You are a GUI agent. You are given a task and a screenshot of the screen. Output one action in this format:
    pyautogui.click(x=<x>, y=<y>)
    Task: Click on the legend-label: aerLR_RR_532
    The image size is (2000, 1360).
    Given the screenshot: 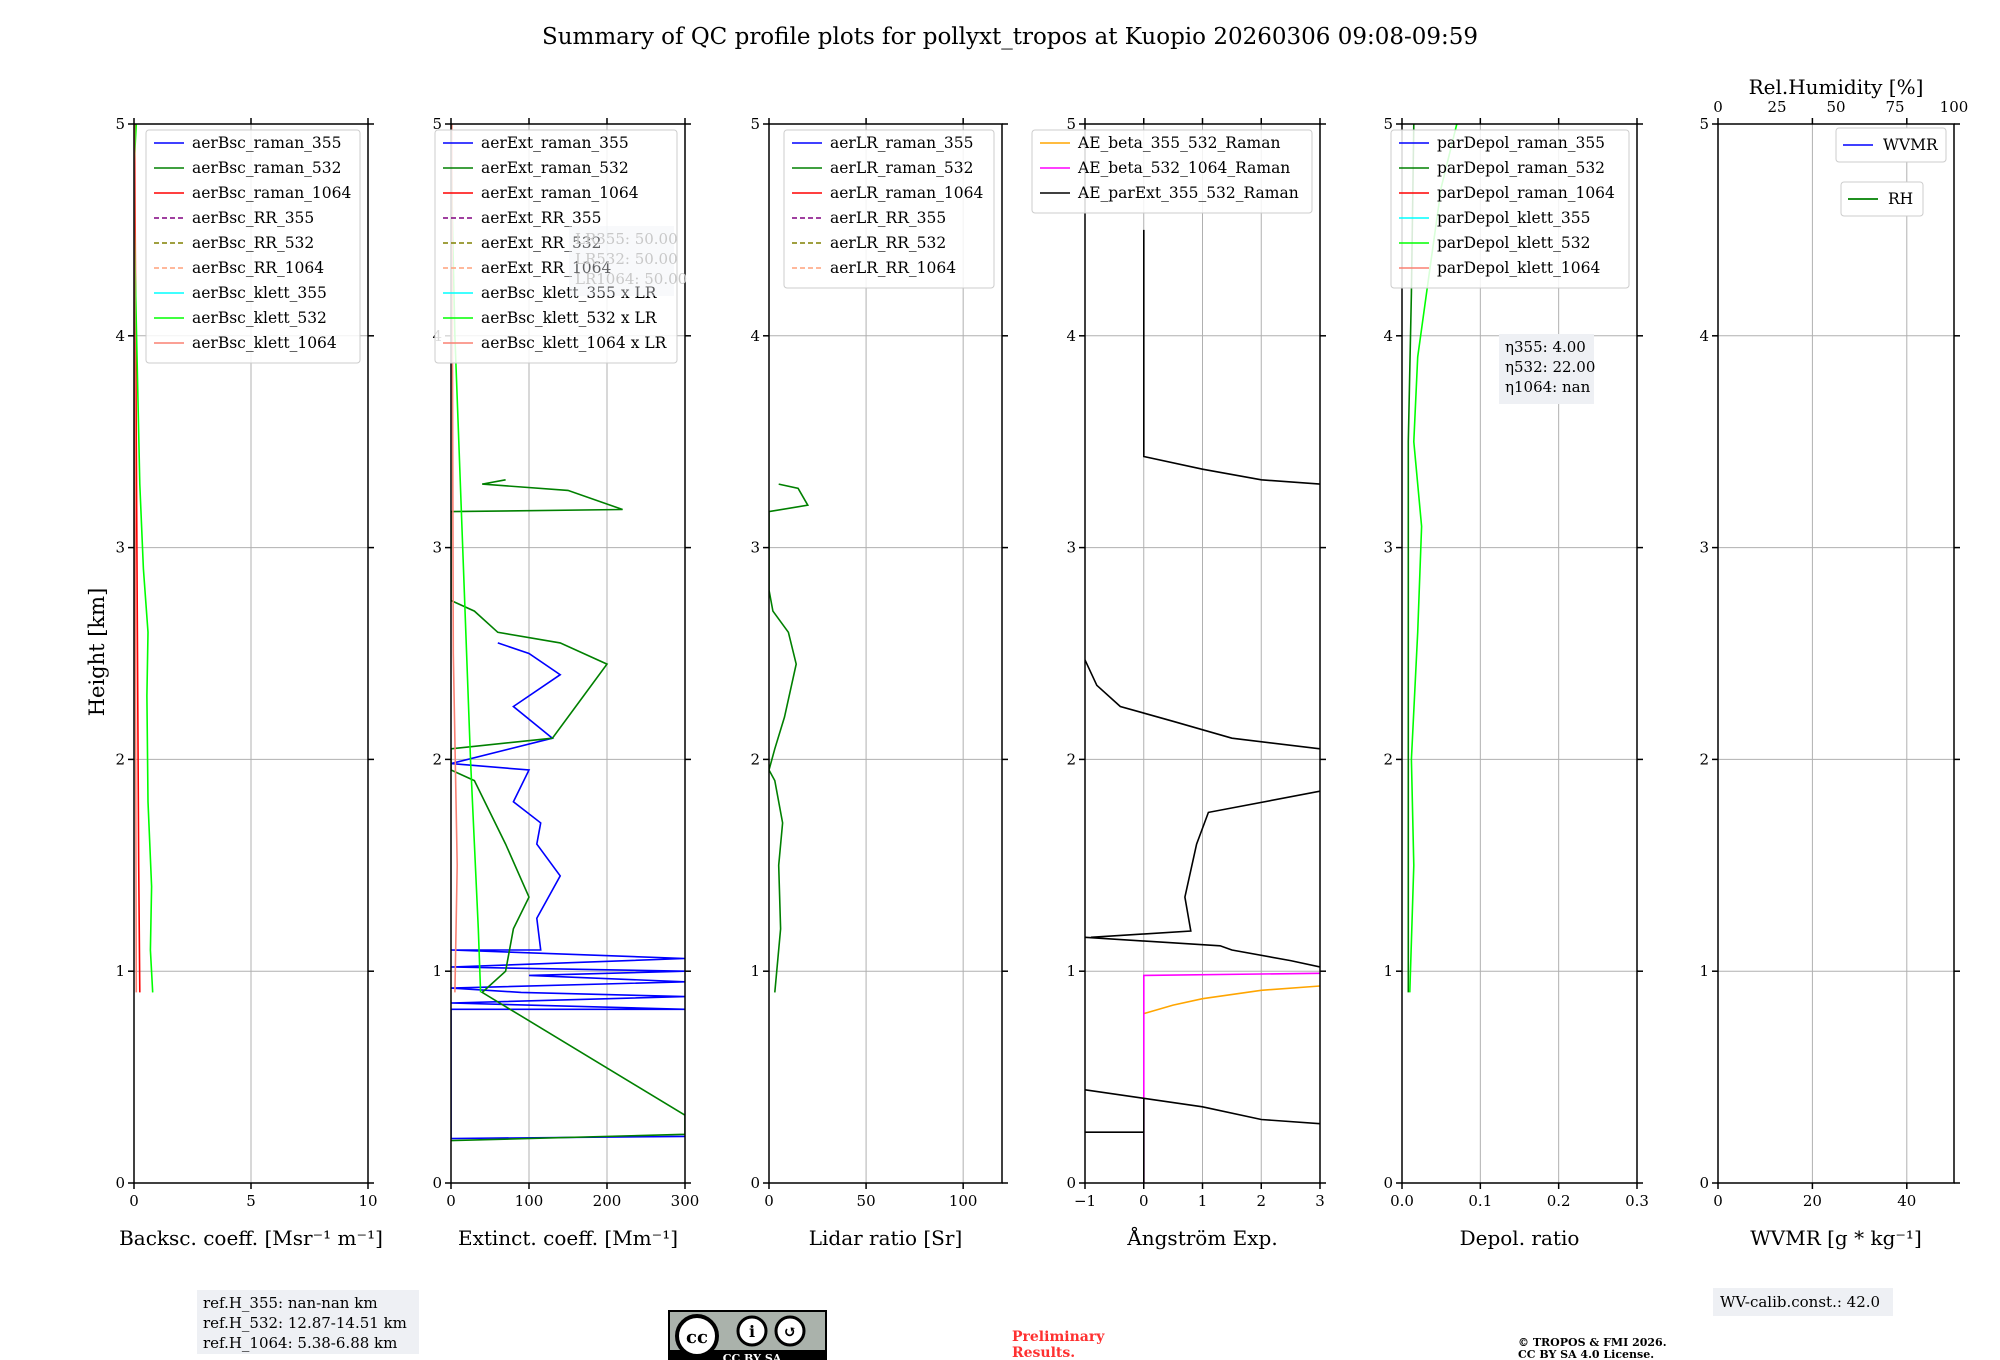 What is the action you would take?
    pyautogui.click(x=888, y=243)
    